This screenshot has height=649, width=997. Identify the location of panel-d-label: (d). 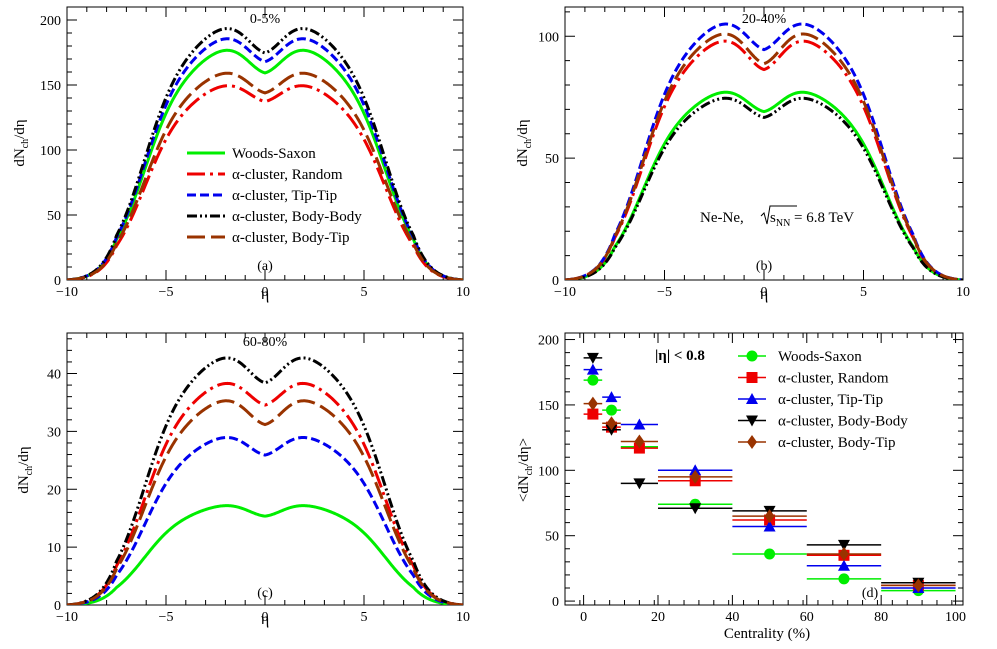
(870, 593).